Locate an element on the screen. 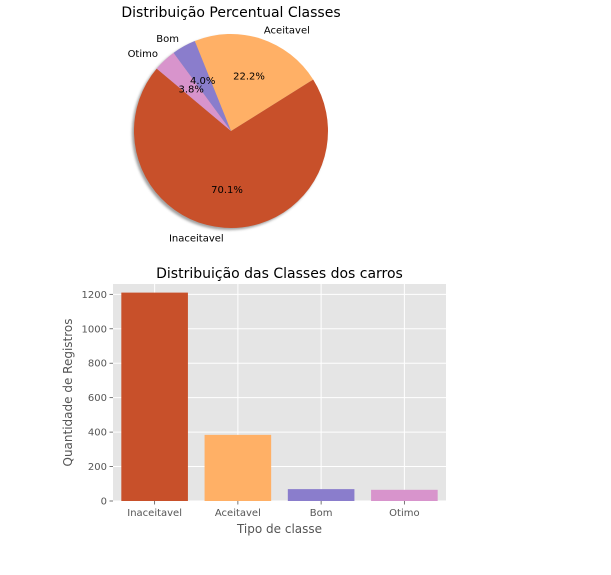 The image size is (611, 575). bar-x-tick-label-aceitavel: Aceitavel is located at coordinates (238, 513).